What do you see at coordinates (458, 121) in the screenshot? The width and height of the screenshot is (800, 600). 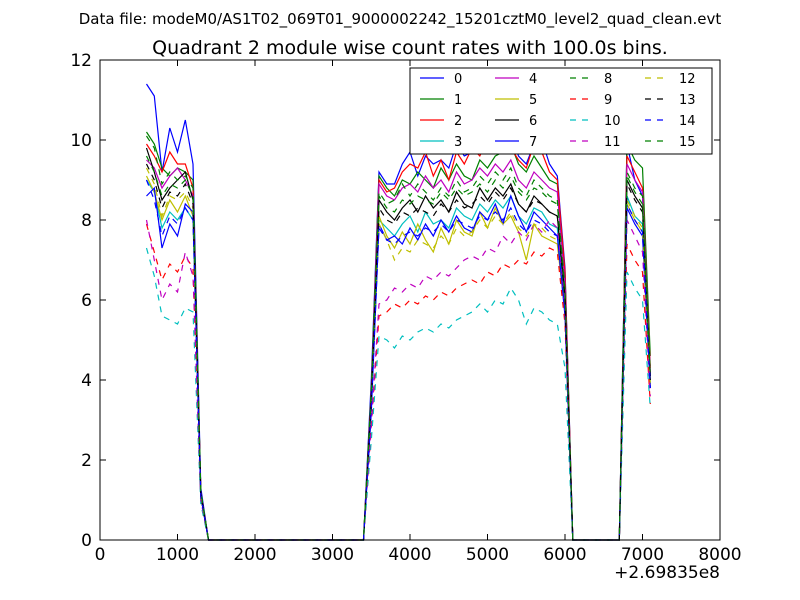 I see `legend-label-2: 2` at bounding box center [458, 121].